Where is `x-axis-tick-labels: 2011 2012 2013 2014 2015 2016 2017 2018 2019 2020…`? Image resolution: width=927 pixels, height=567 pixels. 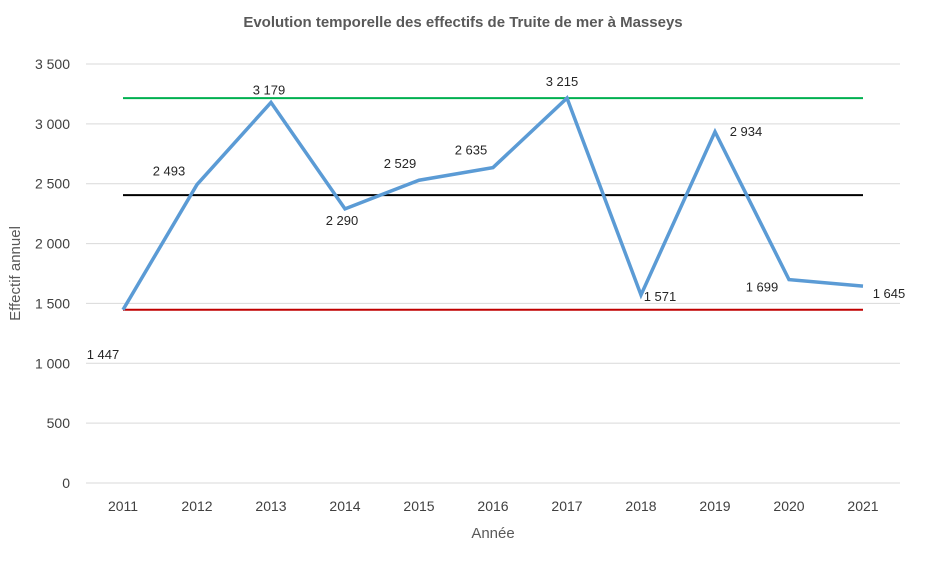 x-axis-tick-labels: 2011 2012 2013 2014 2015 2016 2017 2018 2019 2020… is located at coordinates (493, 506).